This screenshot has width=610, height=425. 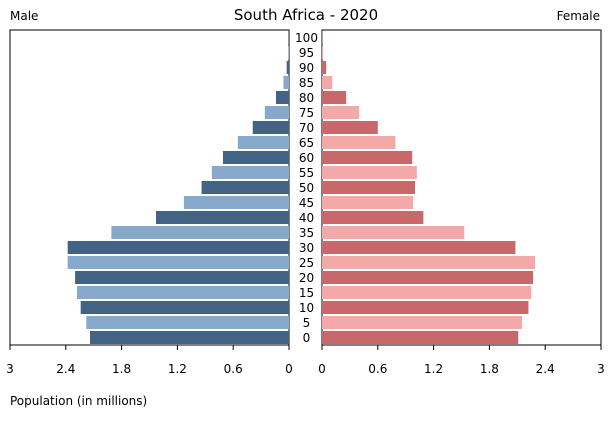 I want to click on age-label-80: 80, so click(x=306, y=98).